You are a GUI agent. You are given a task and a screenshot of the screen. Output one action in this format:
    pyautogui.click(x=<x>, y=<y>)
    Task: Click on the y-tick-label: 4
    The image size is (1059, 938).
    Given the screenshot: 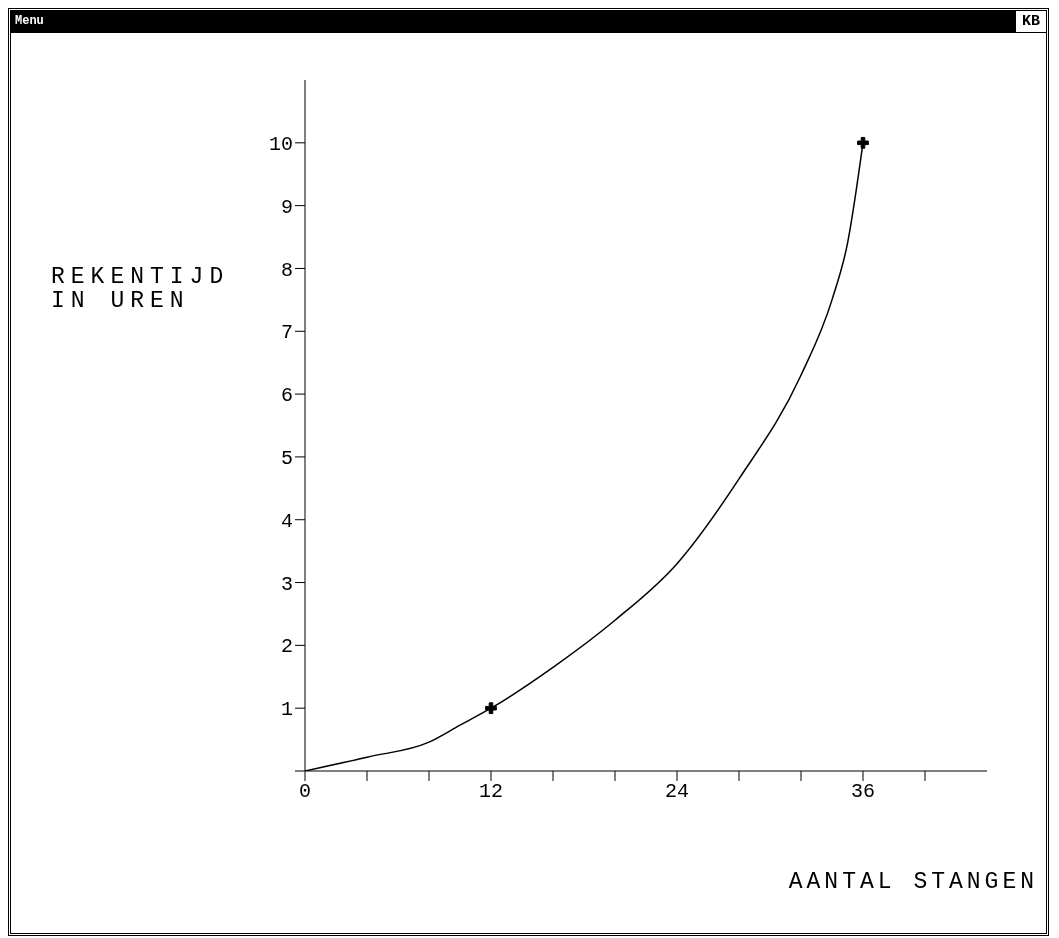 What is the action you would take?
    pyautogui.click(x=286, y=521)
    